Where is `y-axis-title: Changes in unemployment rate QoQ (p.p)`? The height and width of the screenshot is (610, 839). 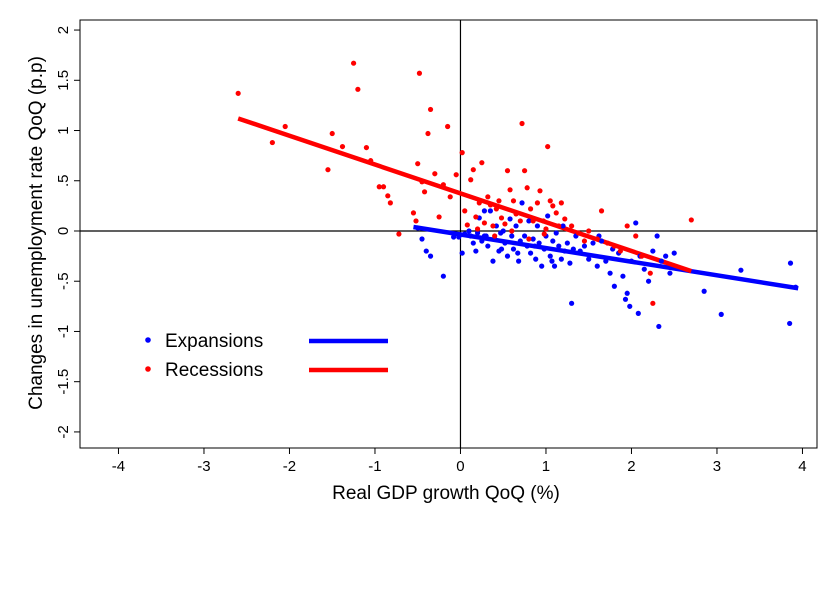
y-axis-title: Changes in unemployment rate QoQ (p.p) is located at coordinates (36, 233).